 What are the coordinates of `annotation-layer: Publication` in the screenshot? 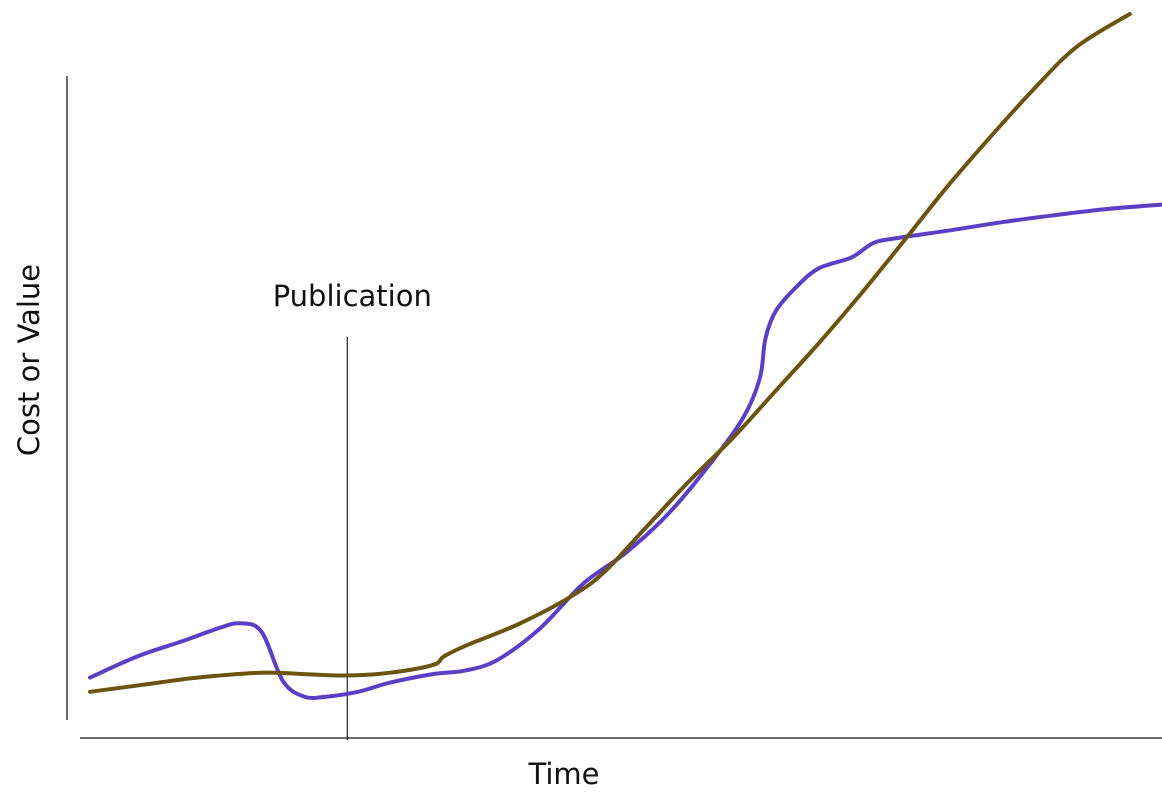 It's located at (352, 509).